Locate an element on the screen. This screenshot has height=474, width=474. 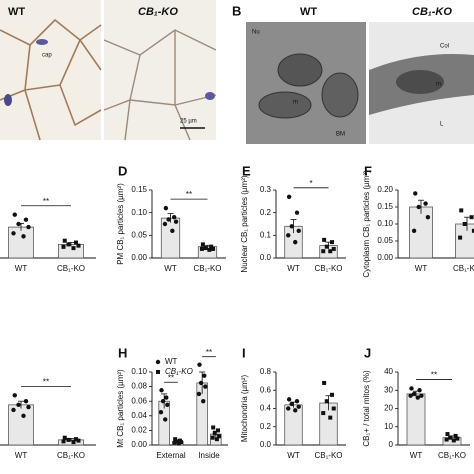
bar is located at coordinates (464, 241).